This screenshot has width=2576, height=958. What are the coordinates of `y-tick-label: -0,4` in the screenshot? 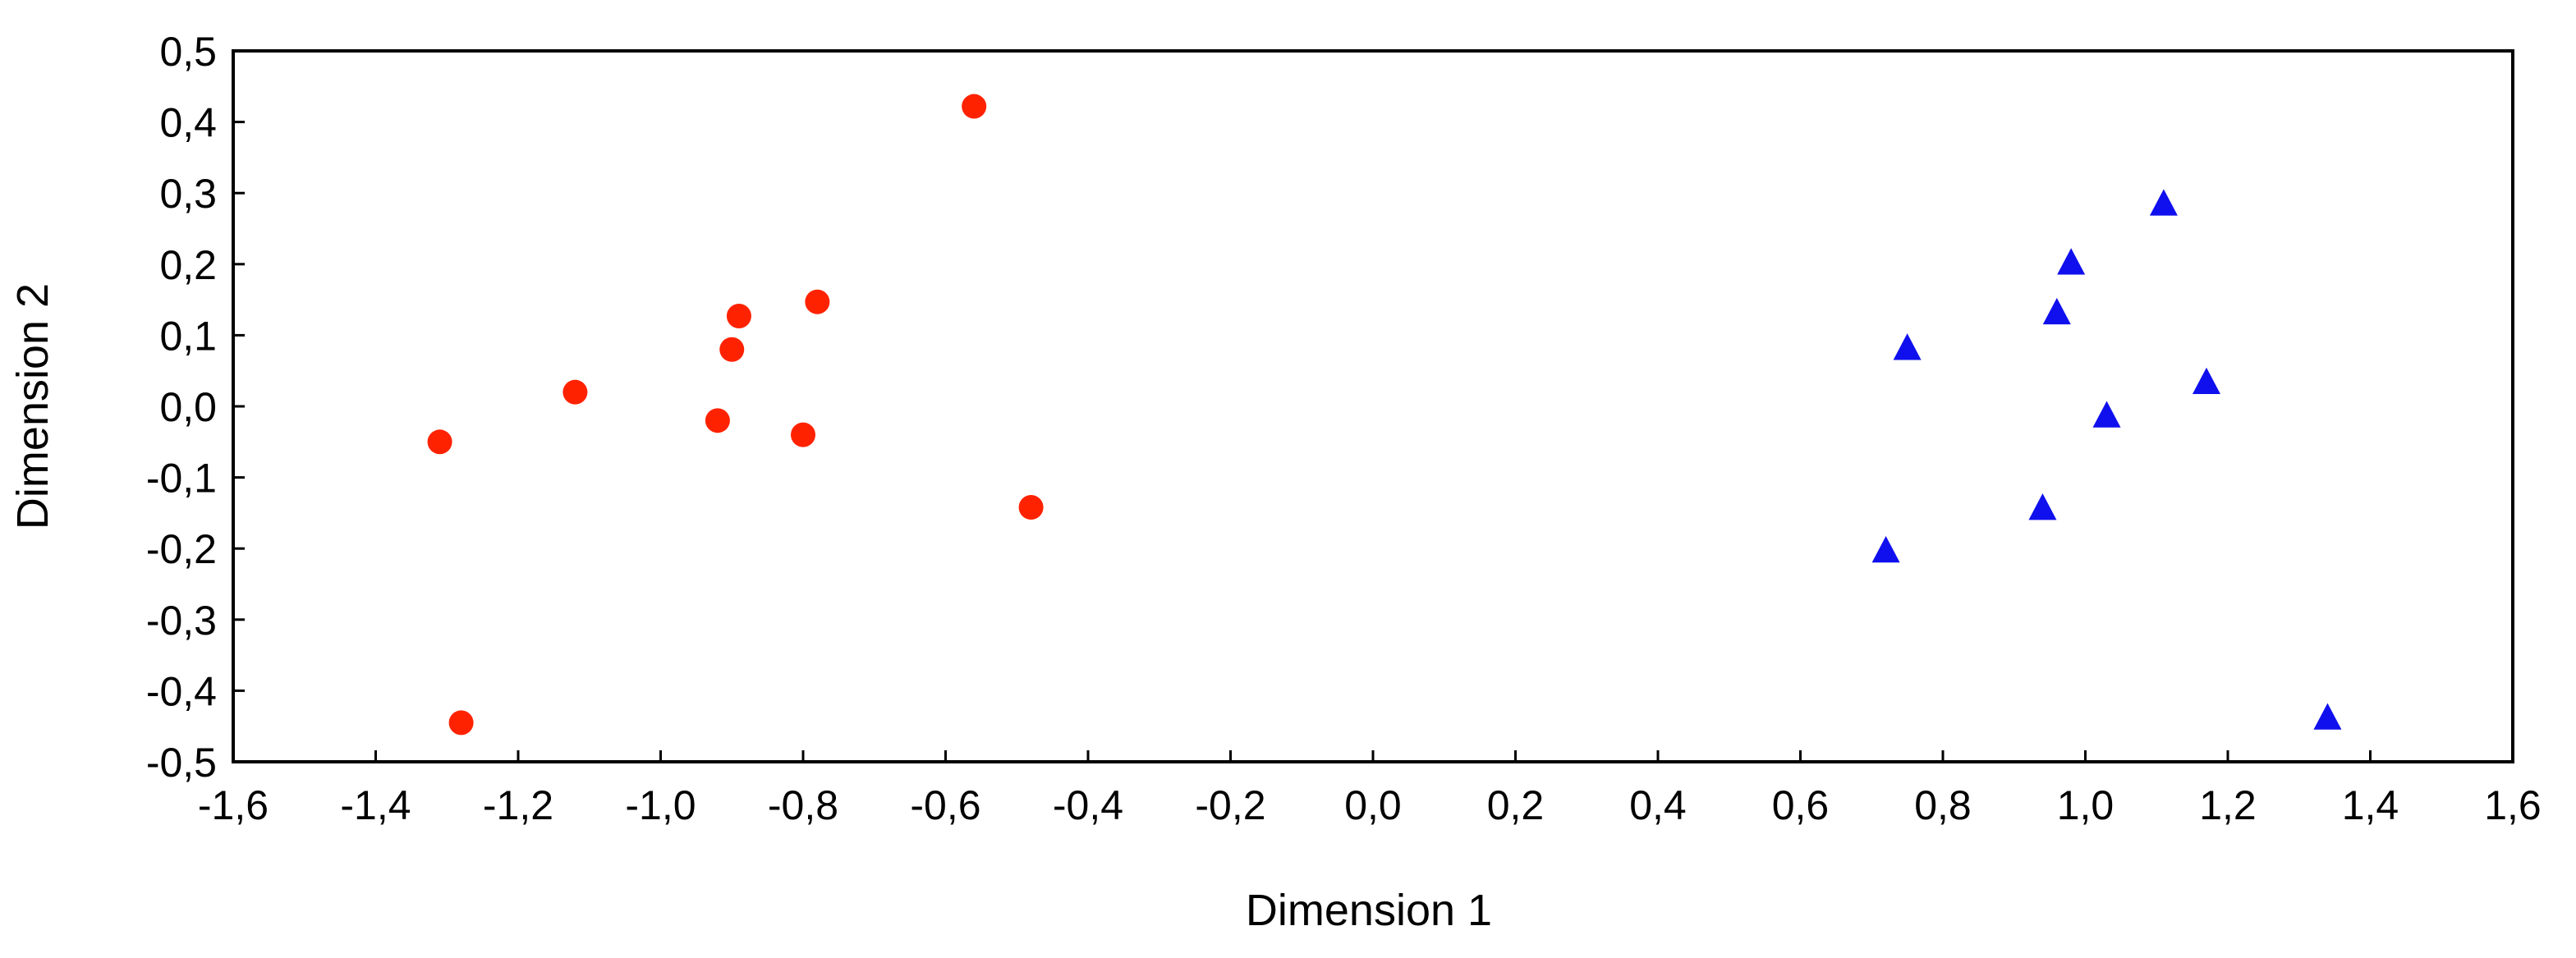 It's located at (181, 691).